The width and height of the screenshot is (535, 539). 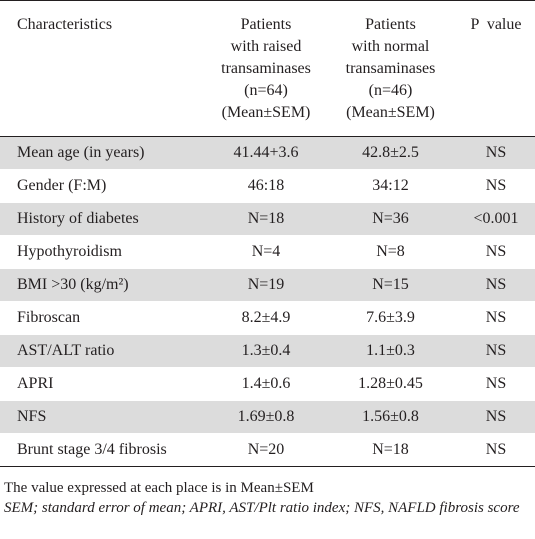 I want to click on row-label: Hypothyroidism, so click(x=104, y=252).